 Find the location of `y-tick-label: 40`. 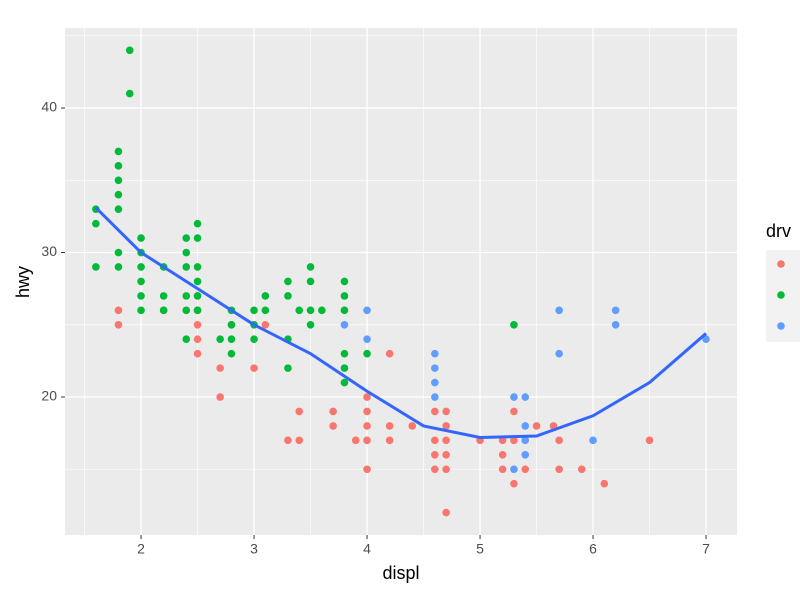

y-tick-label: 40 is located at coordinates (49, 107).